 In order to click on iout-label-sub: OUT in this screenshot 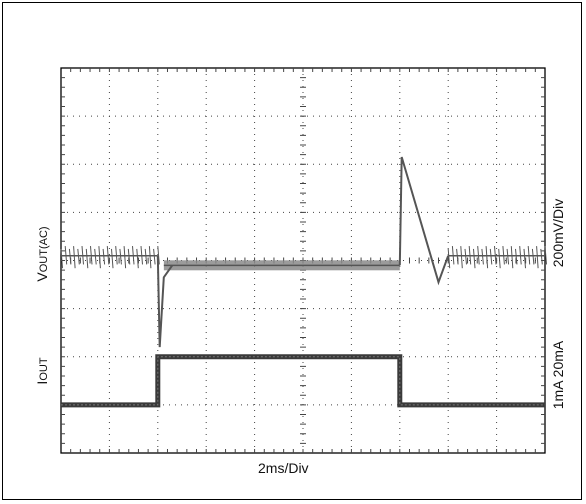, I will do `click(44, 369)`.